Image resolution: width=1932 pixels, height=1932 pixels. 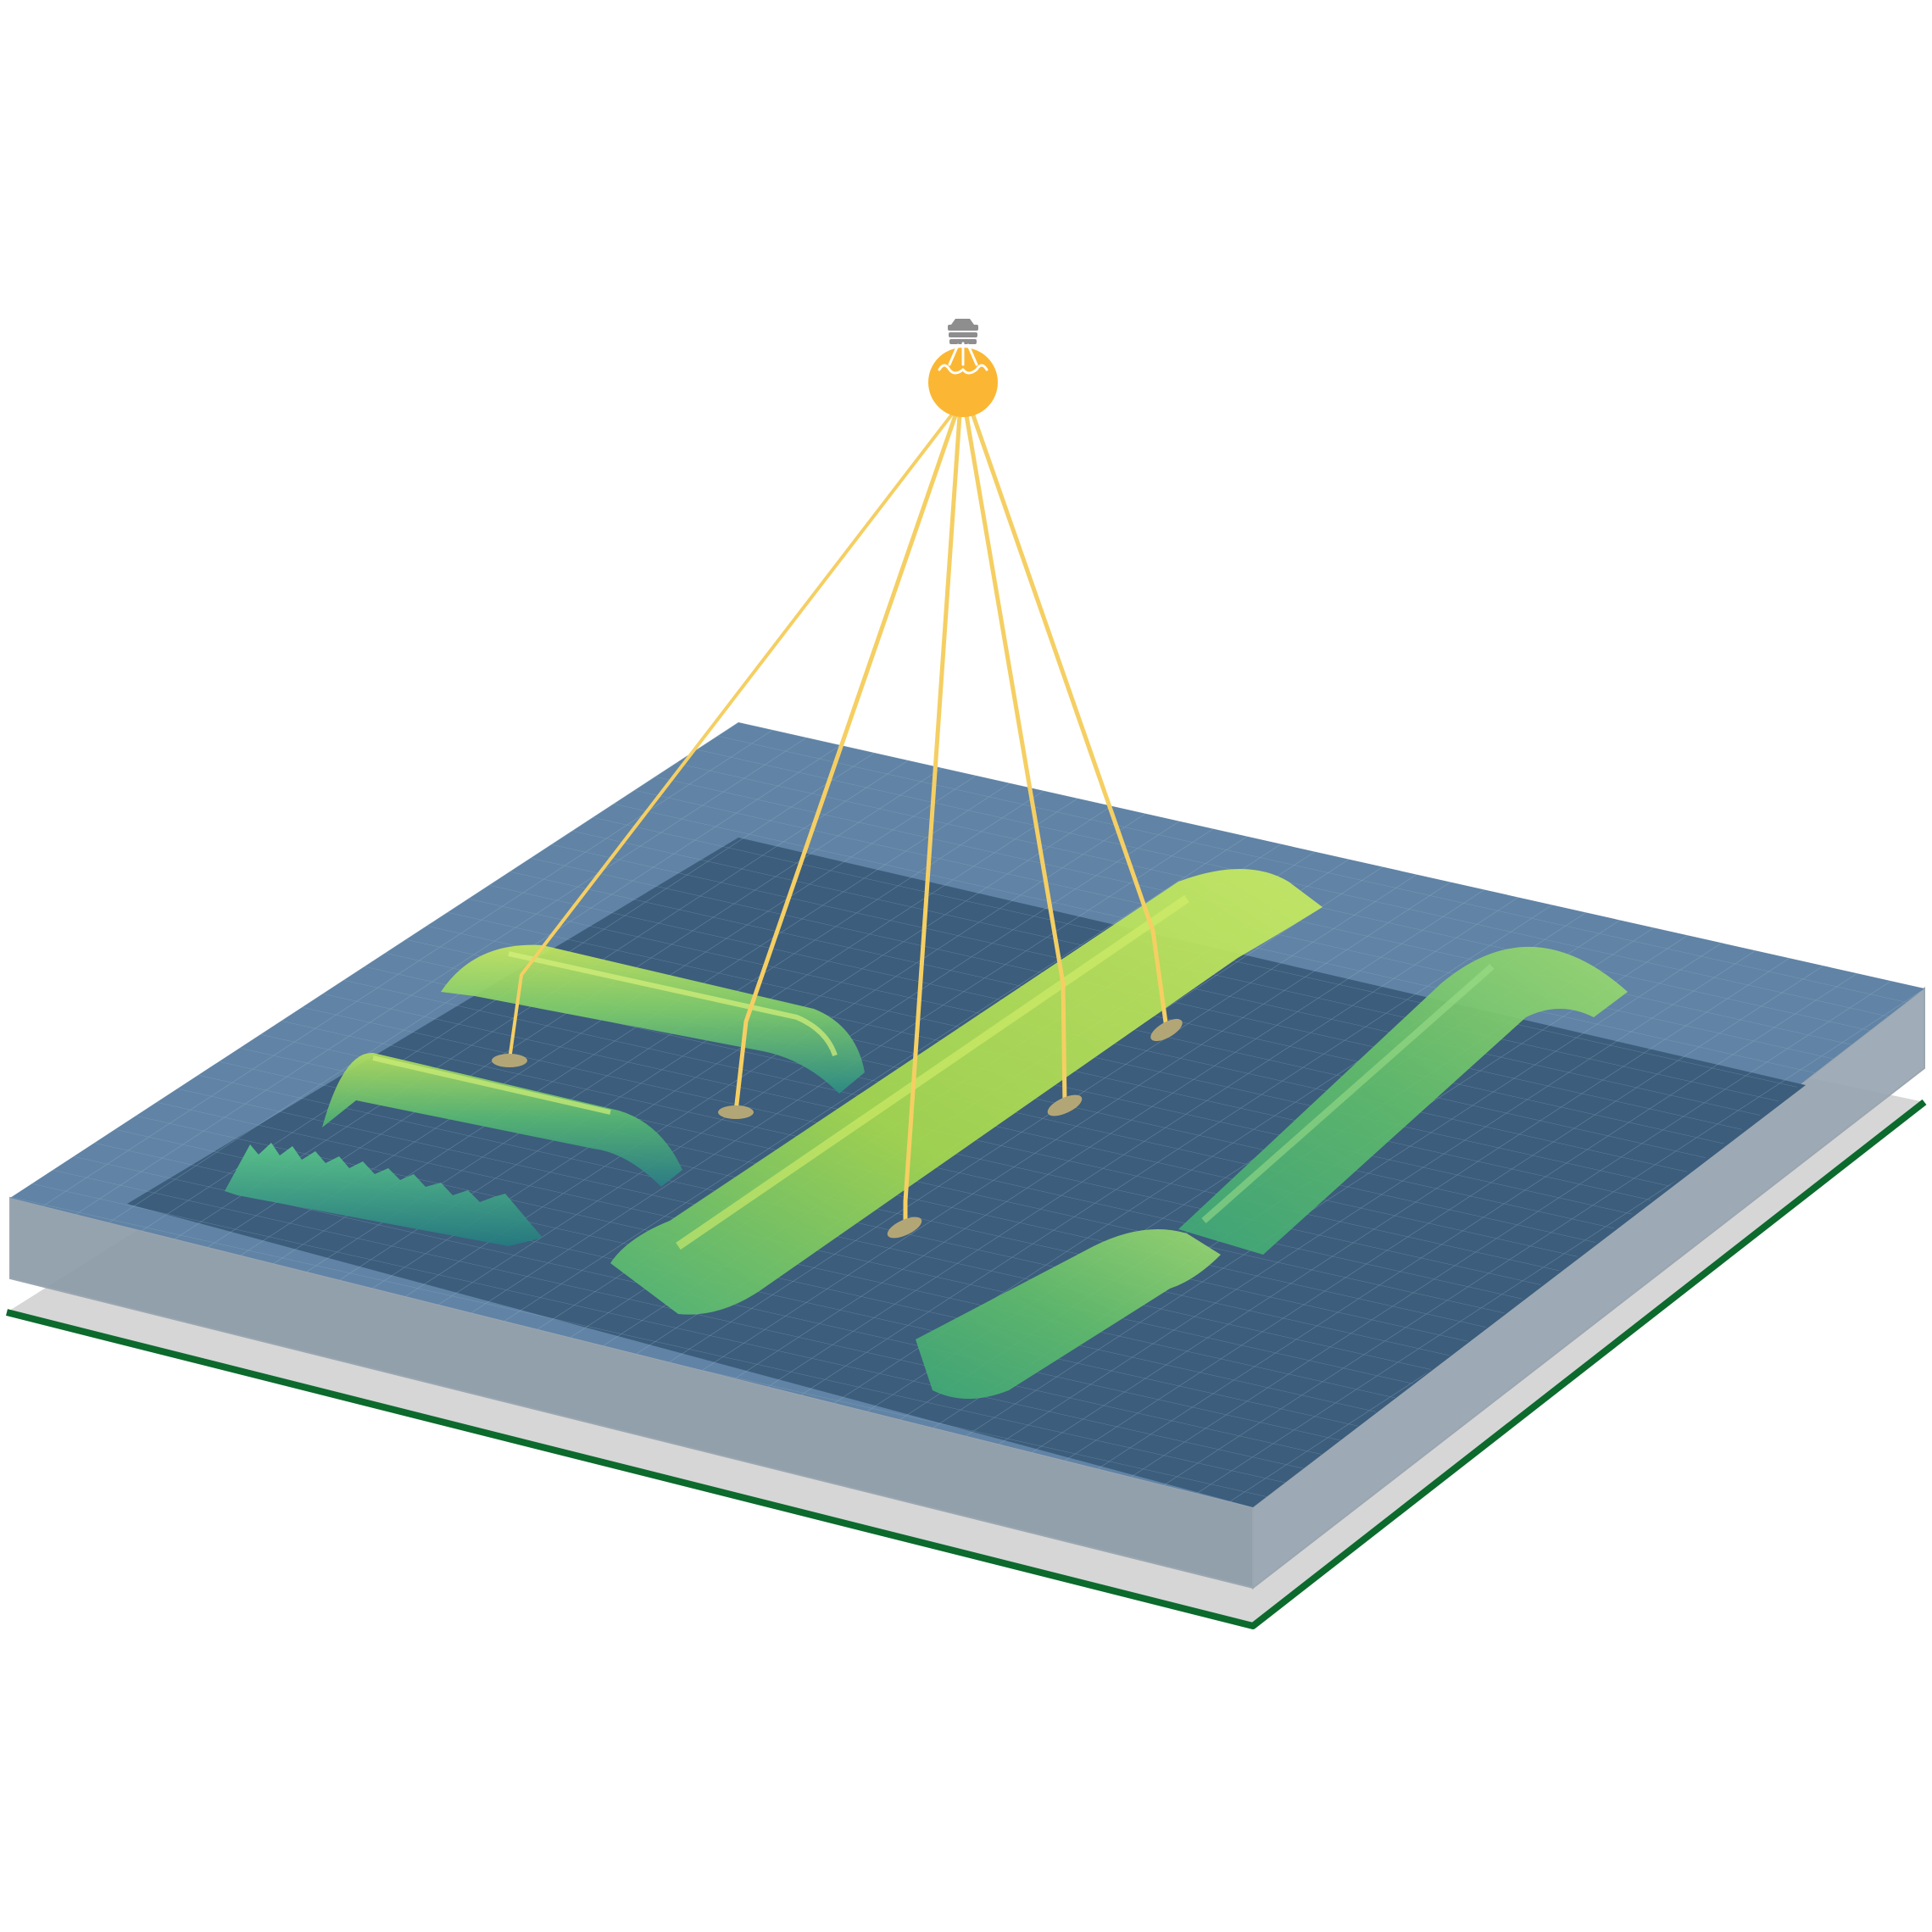 I want to click on ridge-upper-left, so click(x=653, y=1019).